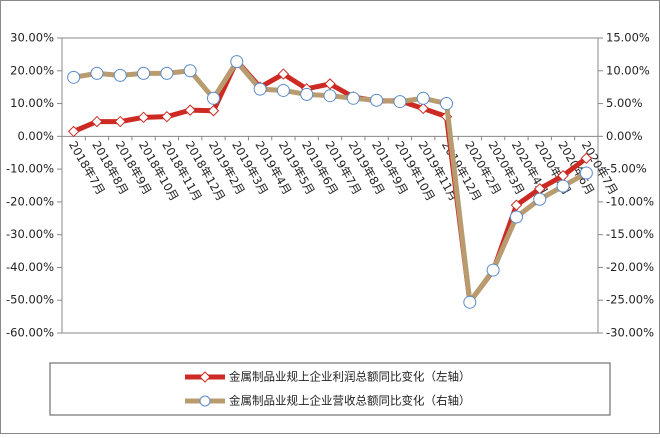  I want to click on y-tick-label: 0.00%, so click(35, 136).